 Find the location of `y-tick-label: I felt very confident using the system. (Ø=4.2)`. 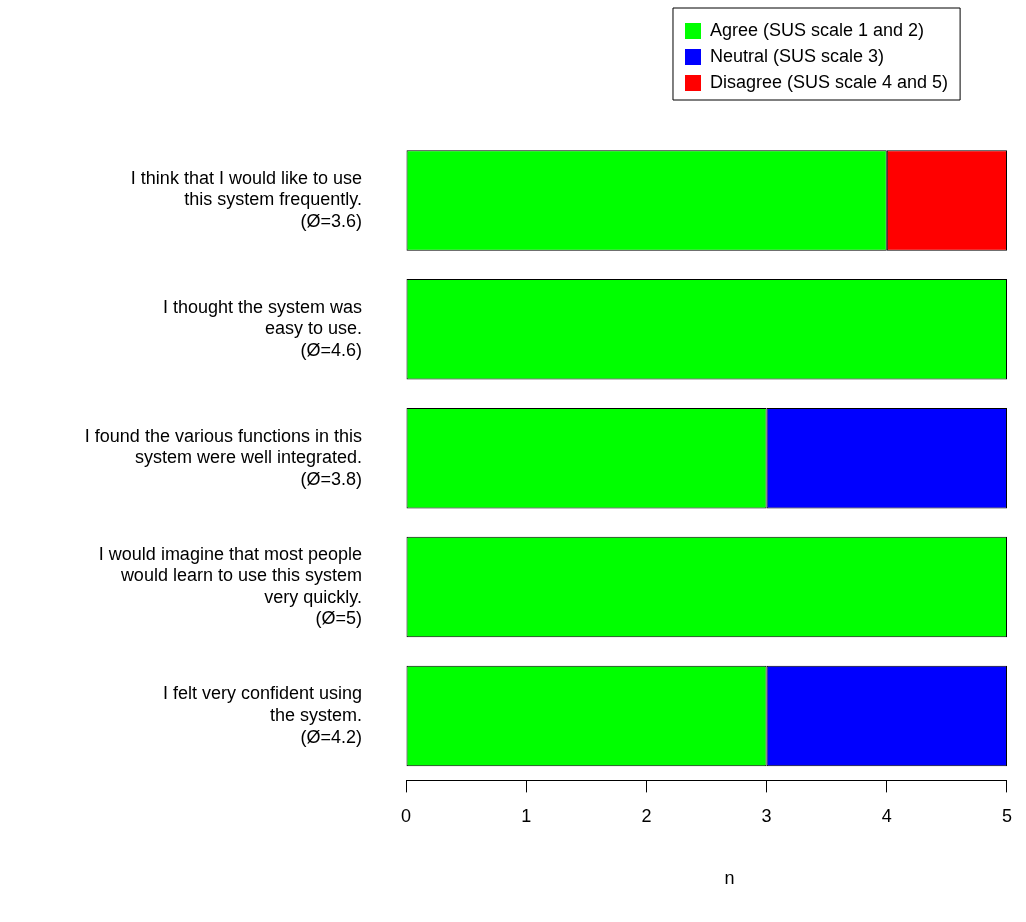

y-tick-label: I felt very confident using the system. (Ø=4.2) is located at coordinates (262, 715).